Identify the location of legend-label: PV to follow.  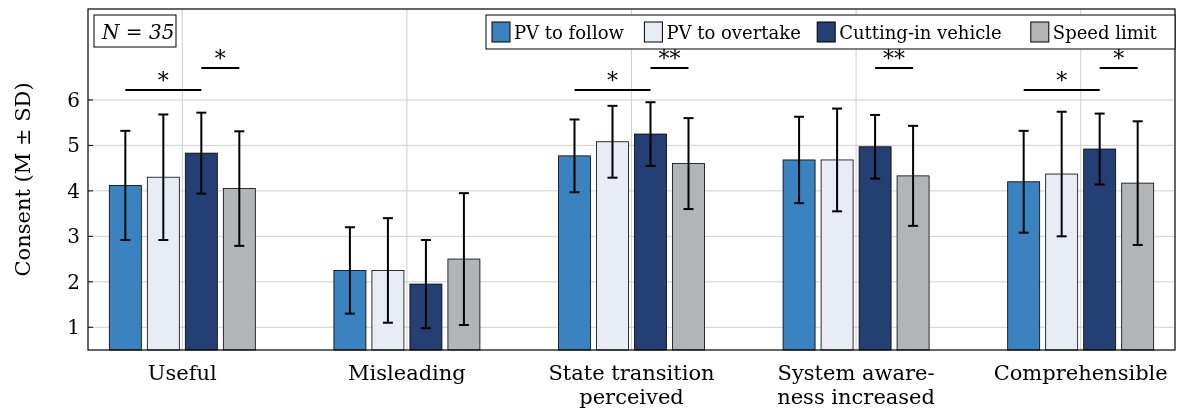
(569, 32).